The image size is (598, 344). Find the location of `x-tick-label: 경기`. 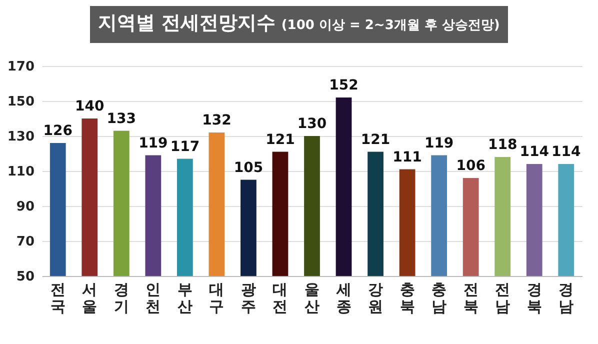

x-tick-label: 경기 is located at coordinates (121, 298).